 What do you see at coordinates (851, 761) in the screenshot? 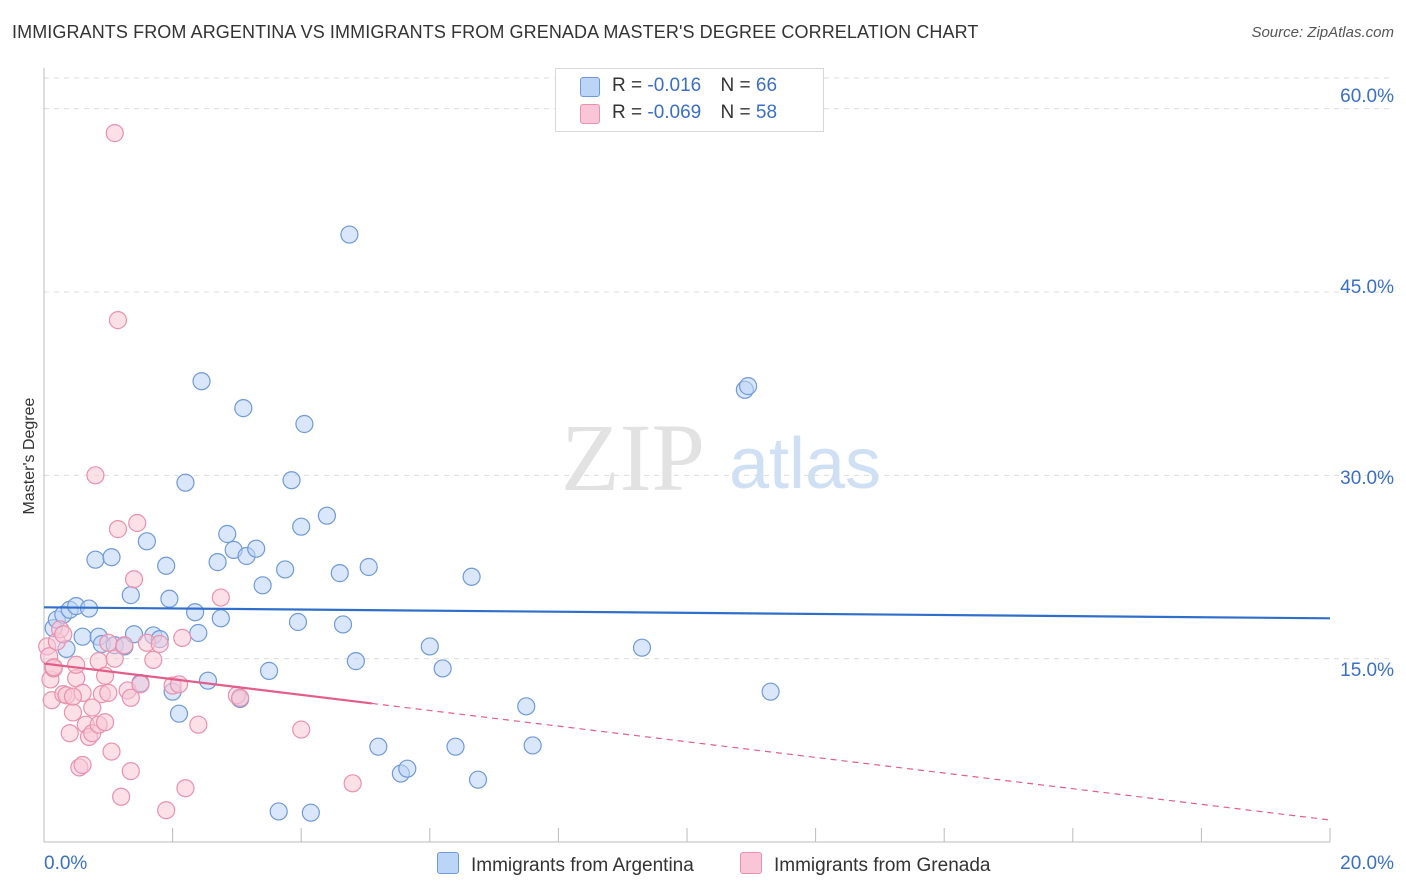
I see `grenada-trend-line-dashed` at bounding box center [851, 761].